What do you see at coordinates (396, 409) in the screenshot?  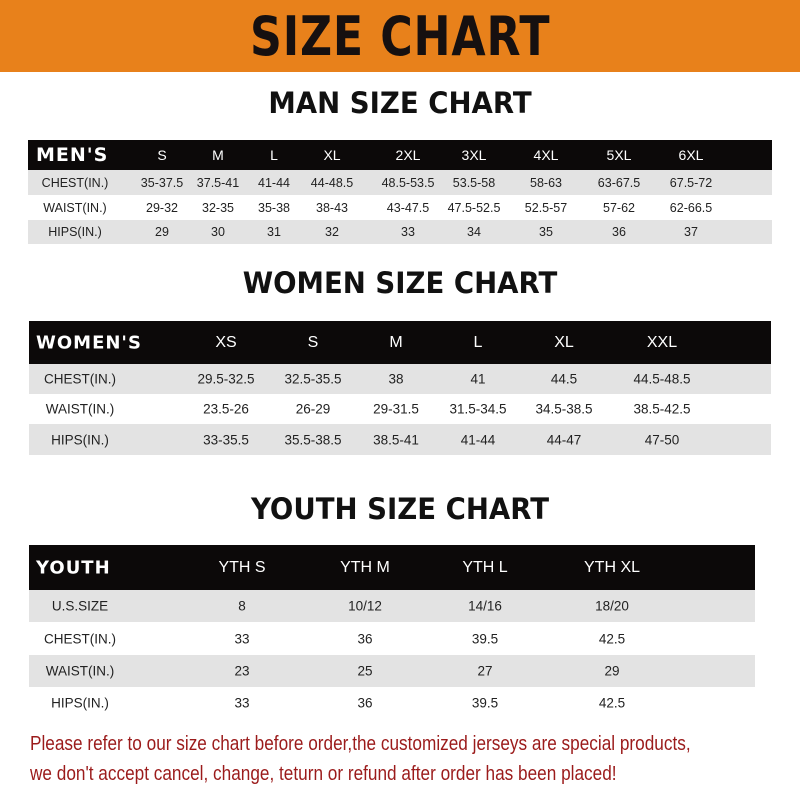 I see `measurement-value: 29-31.5` at bounding box center [396, 409].